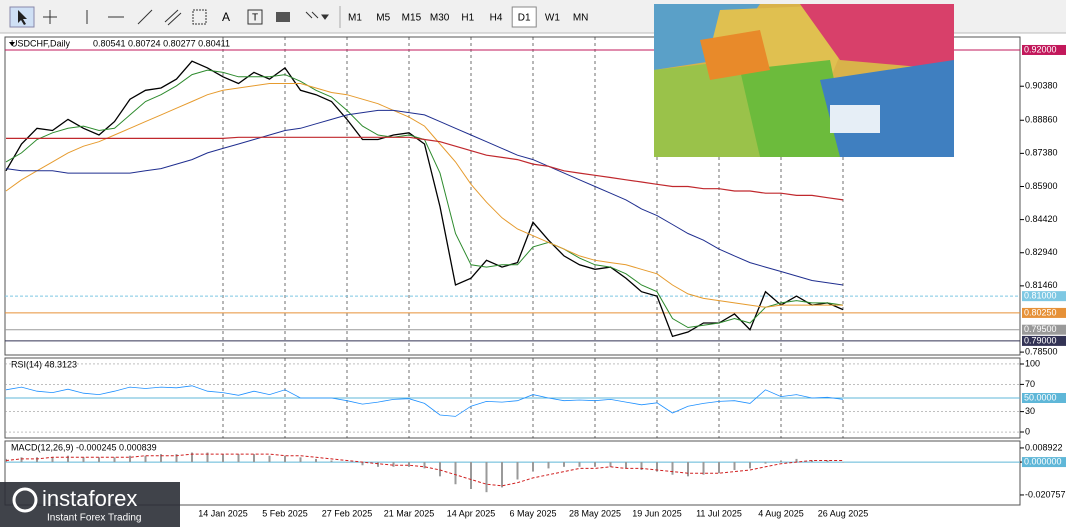  What do you see at coordinates (1030, 384) in the screenshot?
I see `y-tick-label: 70` at bounding box center [1030, 384].